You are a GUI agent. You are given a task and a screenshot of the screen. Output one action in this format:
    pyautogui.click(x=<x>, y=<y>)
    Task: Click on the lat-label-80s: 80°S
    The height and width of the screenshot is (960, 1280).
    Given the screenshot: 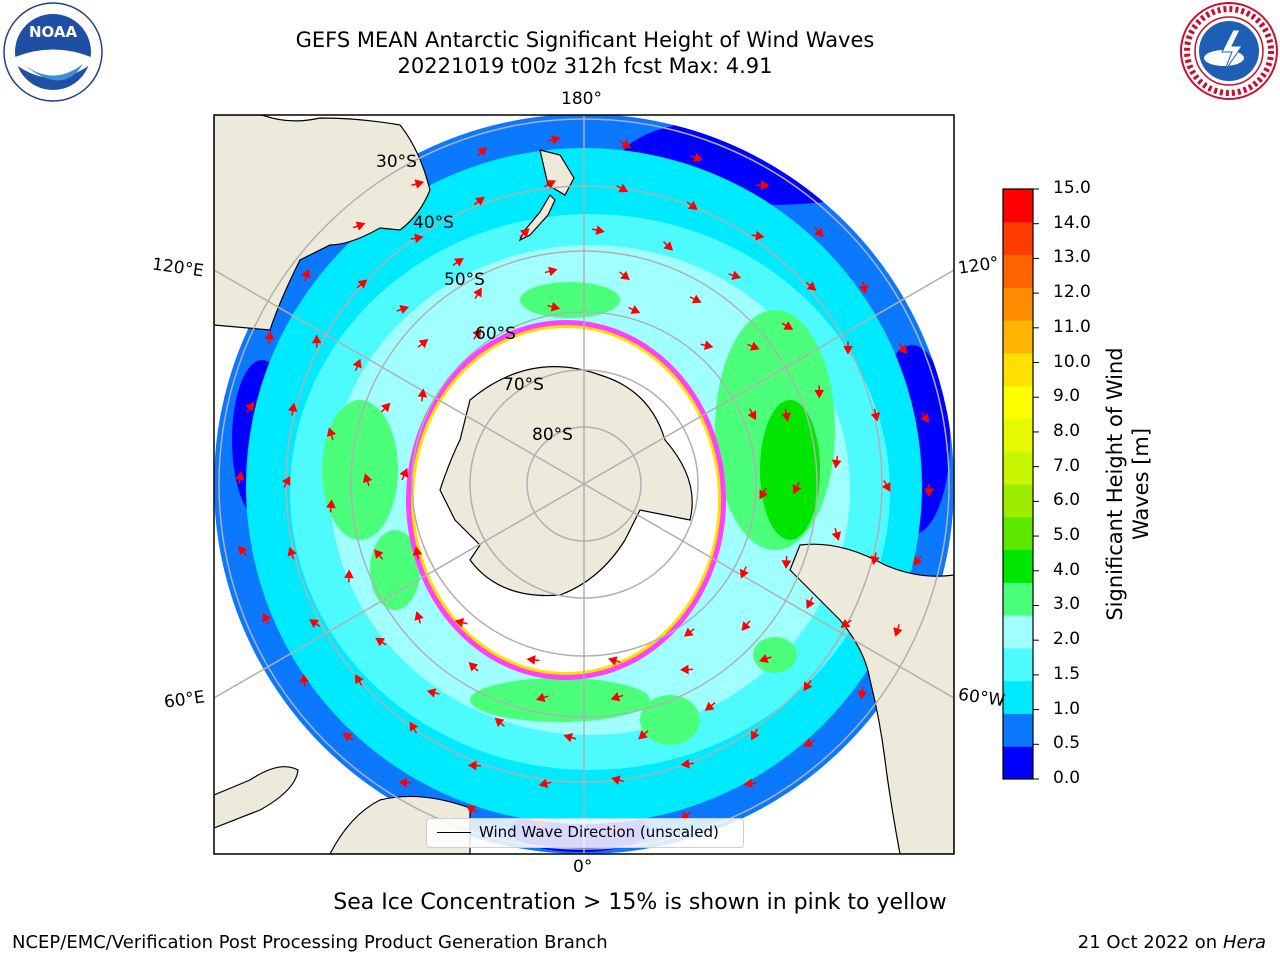 What is the action you would take?
    pyautogui.click(x=552, y=435)
    